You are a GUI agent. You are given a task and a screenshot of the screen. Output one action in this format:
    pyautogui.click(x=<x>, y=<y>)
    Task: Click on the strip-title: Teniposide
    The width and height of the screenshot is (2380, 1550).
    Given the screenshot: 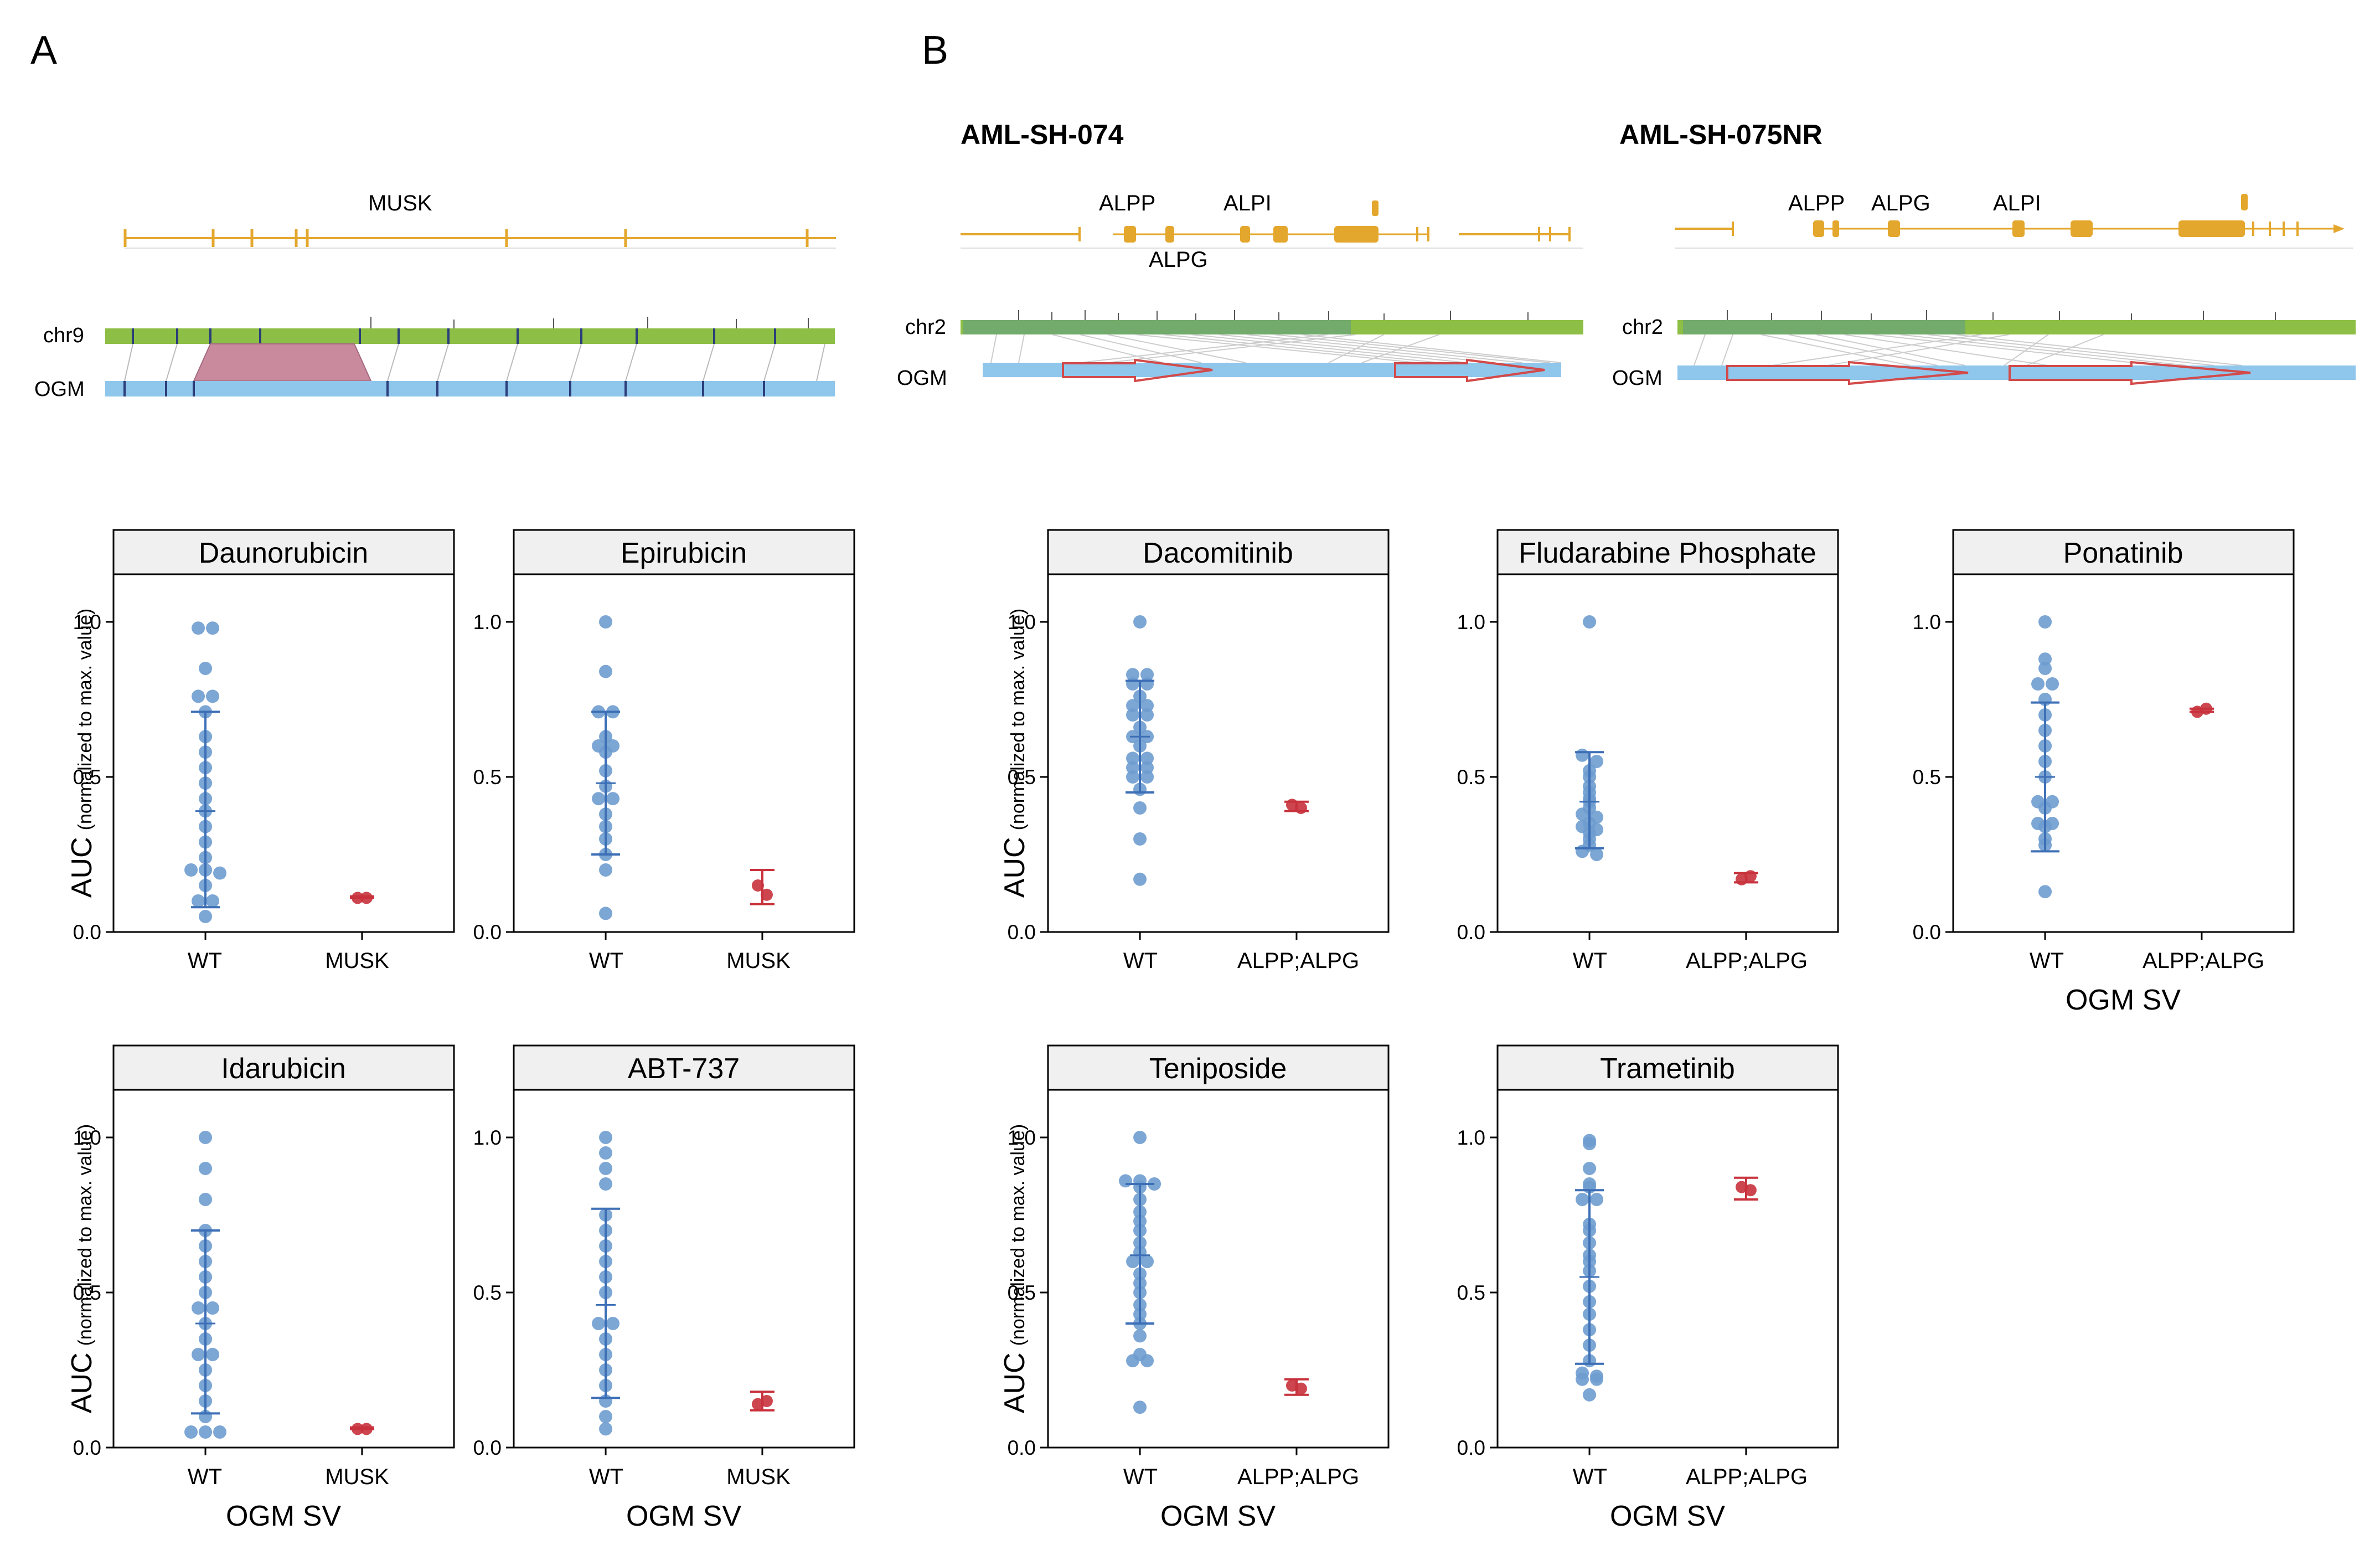 What is the action you would take?
    pyautogui.click(x=1218, y=1069)
    